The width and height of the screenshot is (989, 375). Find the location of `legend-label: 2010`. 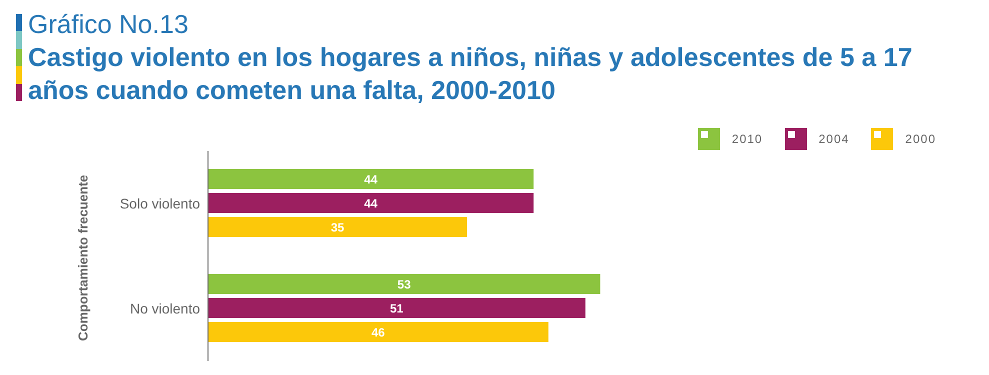

legend-label: 2010 is located at coordinates (747, 139).